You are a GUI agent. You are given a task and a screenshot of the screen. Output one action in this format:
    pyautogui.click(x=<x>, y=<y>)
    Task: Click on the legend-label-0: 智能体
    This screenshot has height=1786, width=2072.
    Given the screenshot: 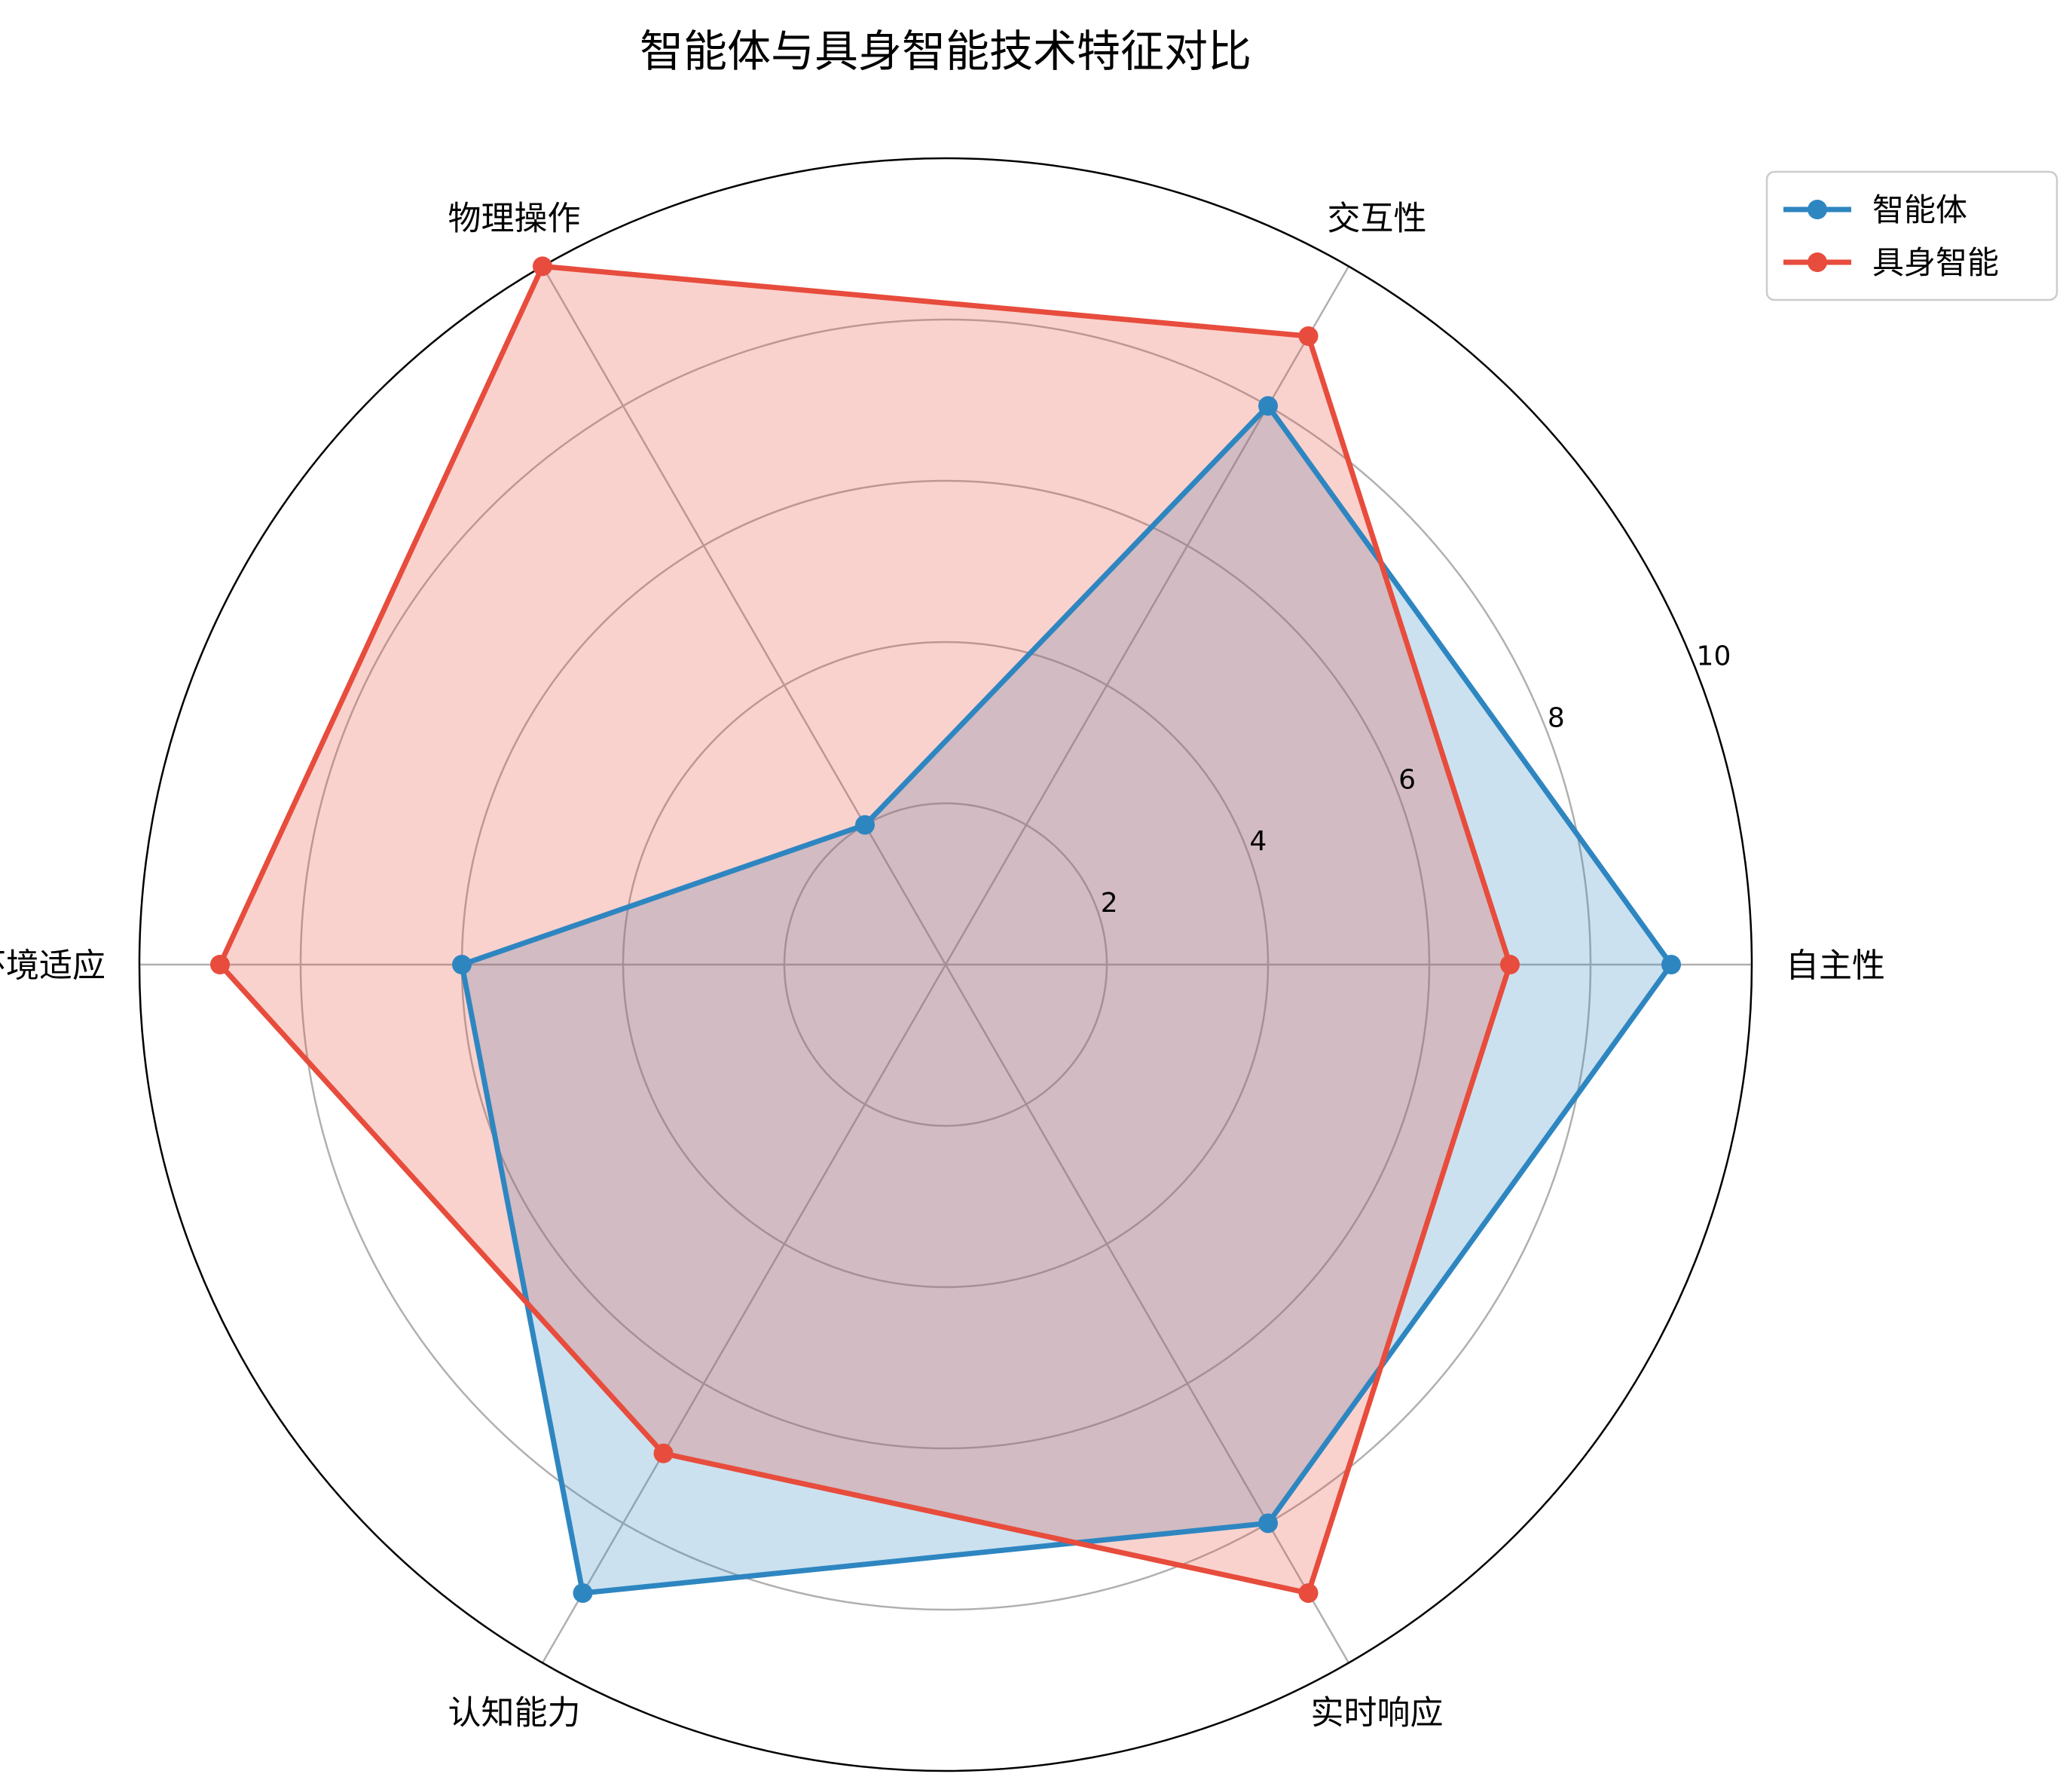 What is the action you would take?
    pyautogui.click(x=1919, y=209)
    